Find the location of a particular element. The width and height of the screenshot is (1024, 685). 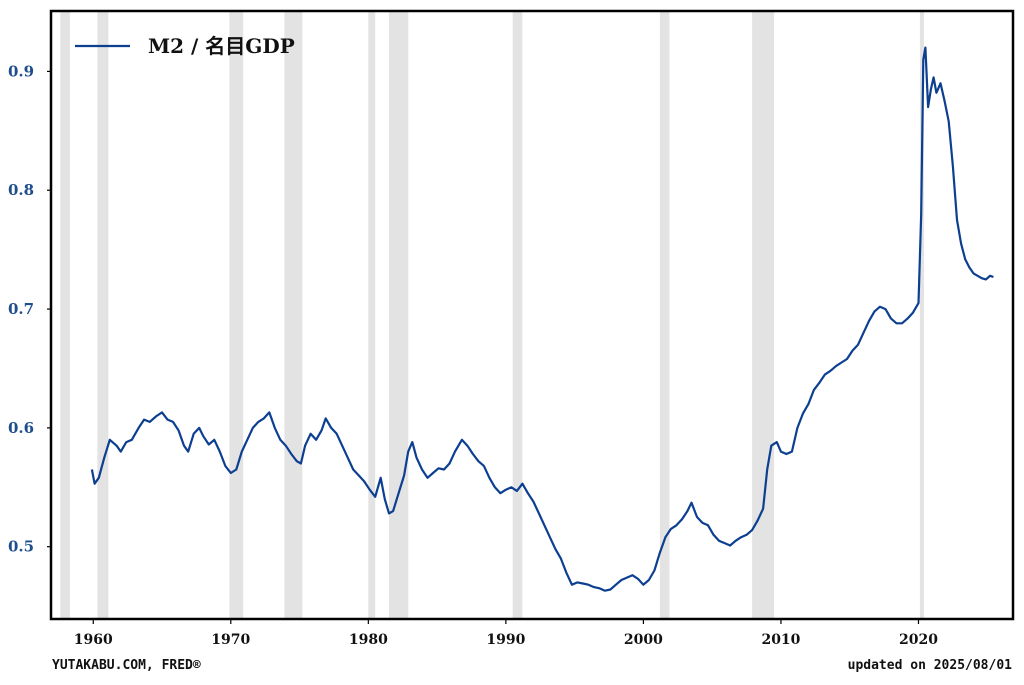

x-tick-label-2: 1980 is located at coordinates (368, 640).